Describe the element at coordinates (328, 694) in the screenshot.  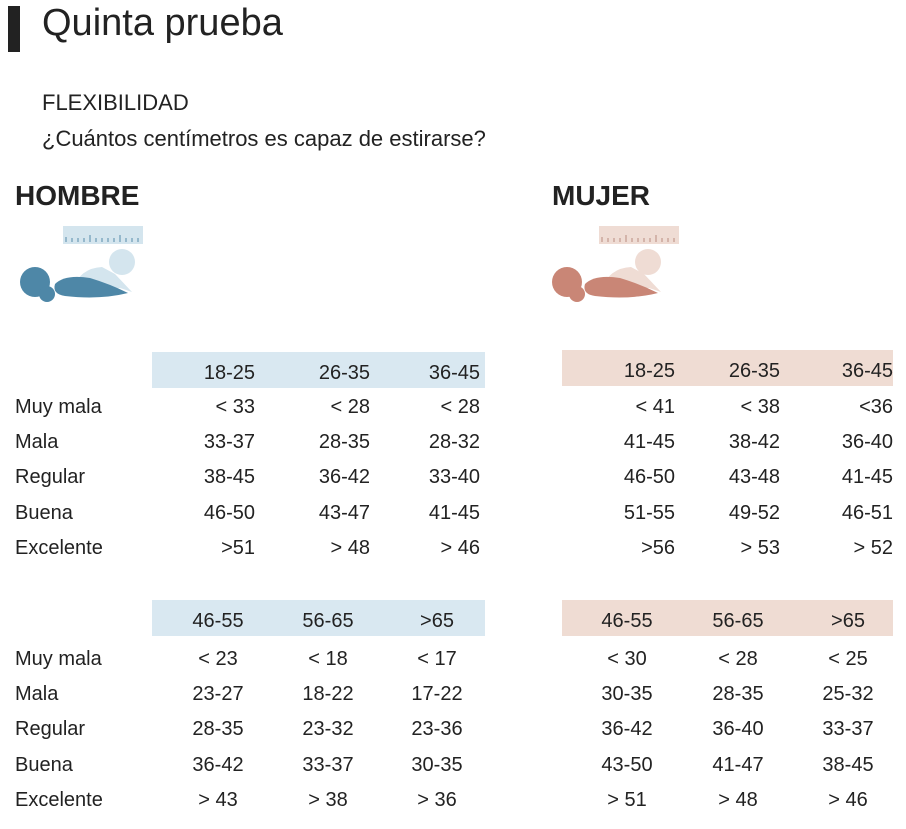
I see `table-cell: 18-22` at that location.